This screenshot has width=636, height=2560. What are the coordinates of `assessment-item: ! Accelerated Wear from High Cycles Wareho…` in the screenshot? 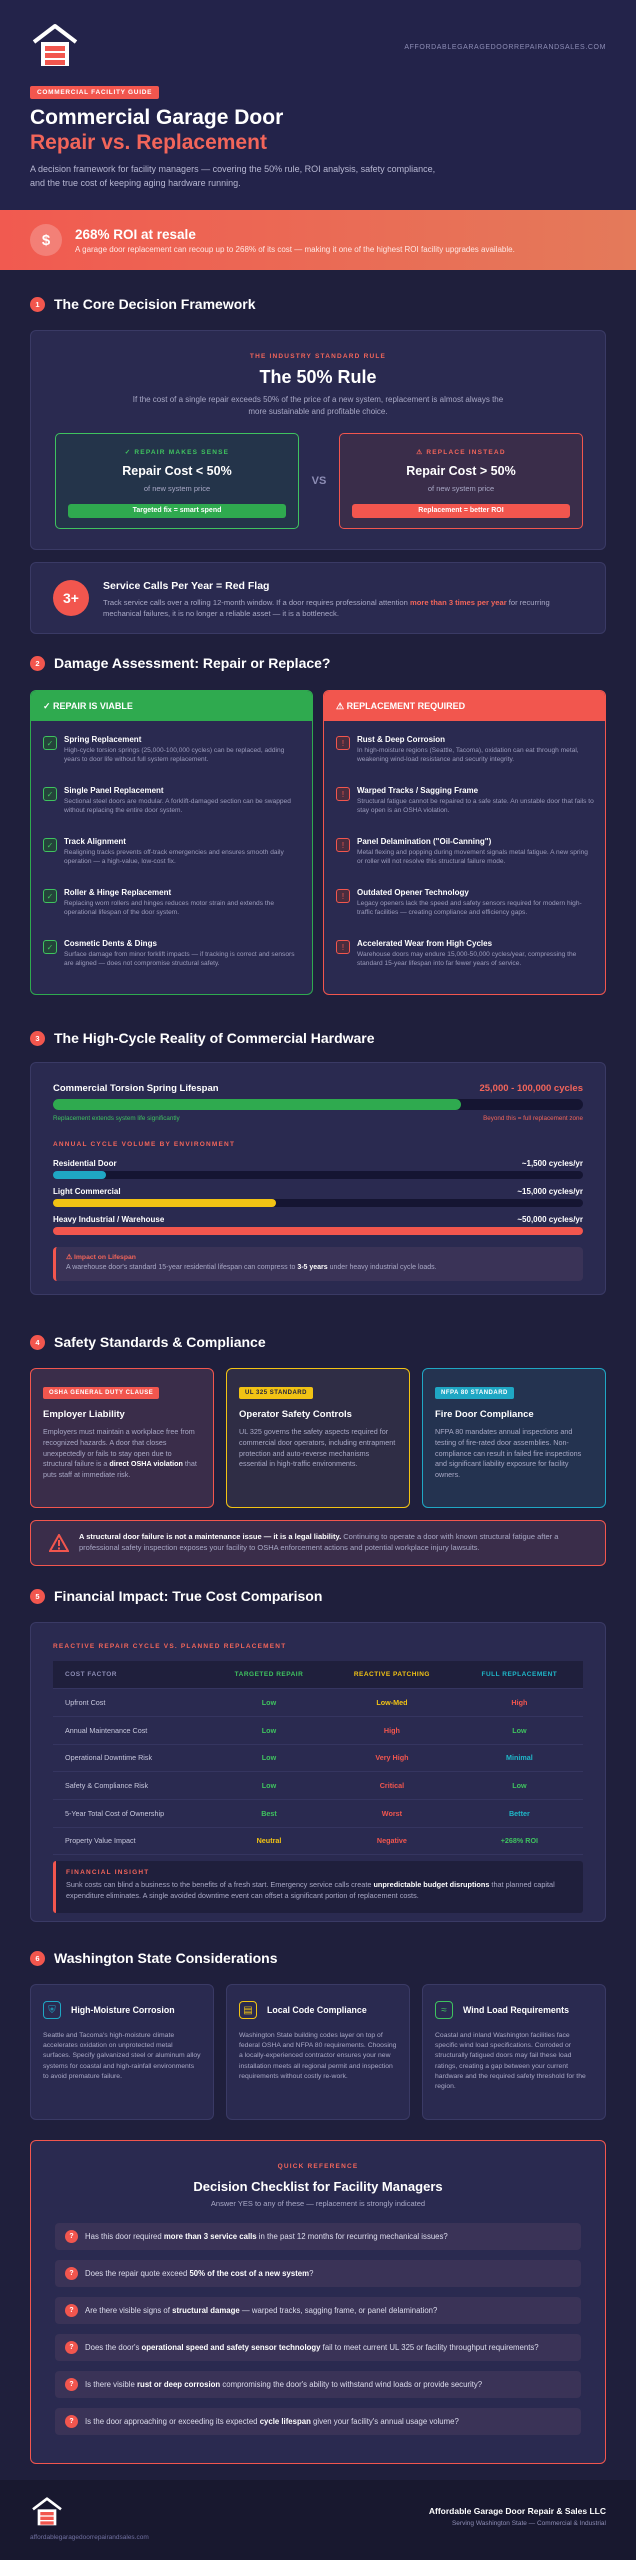 It's located at (465, 953).